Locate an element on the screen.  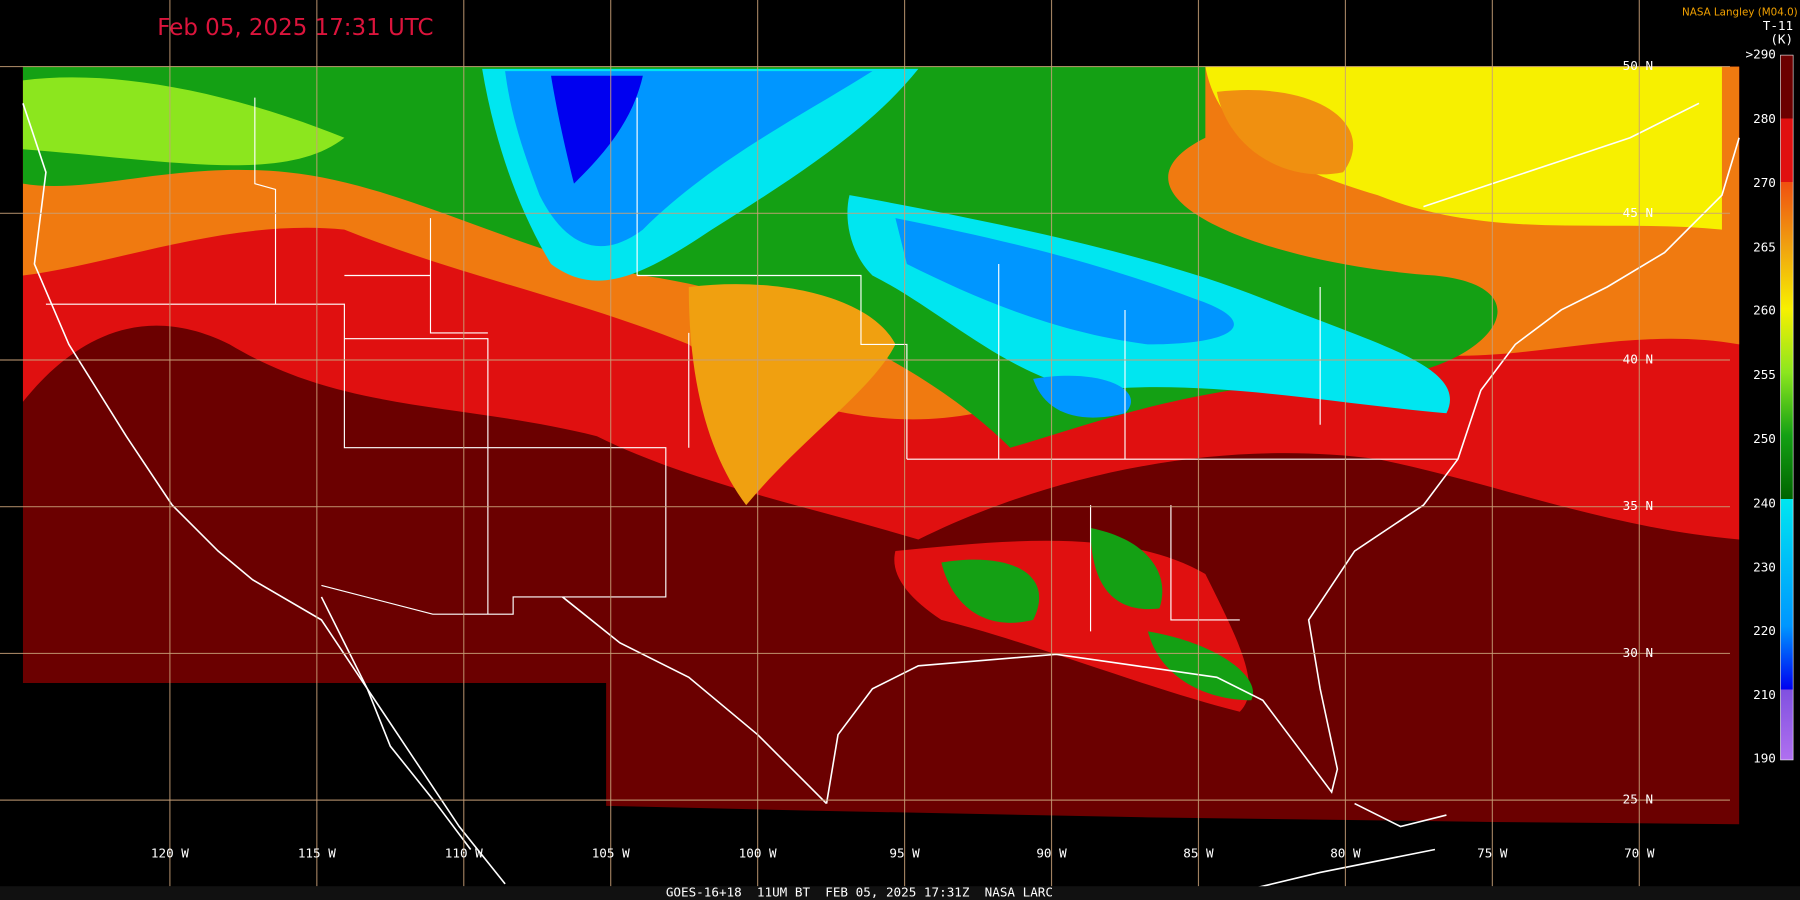
colorbar-units: (K) is located at coordinates (1781, 39).